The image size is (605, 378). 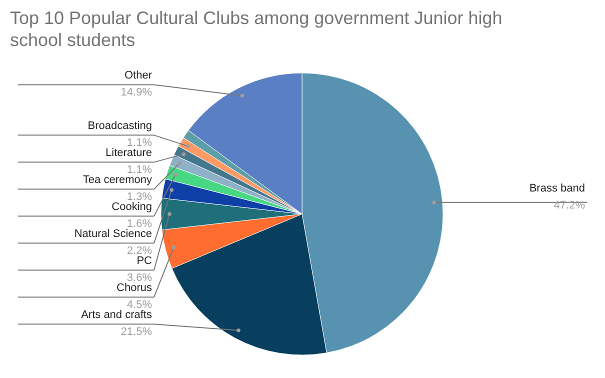 I want to click on data-label: 47.2%, so click(x=570, y=205).